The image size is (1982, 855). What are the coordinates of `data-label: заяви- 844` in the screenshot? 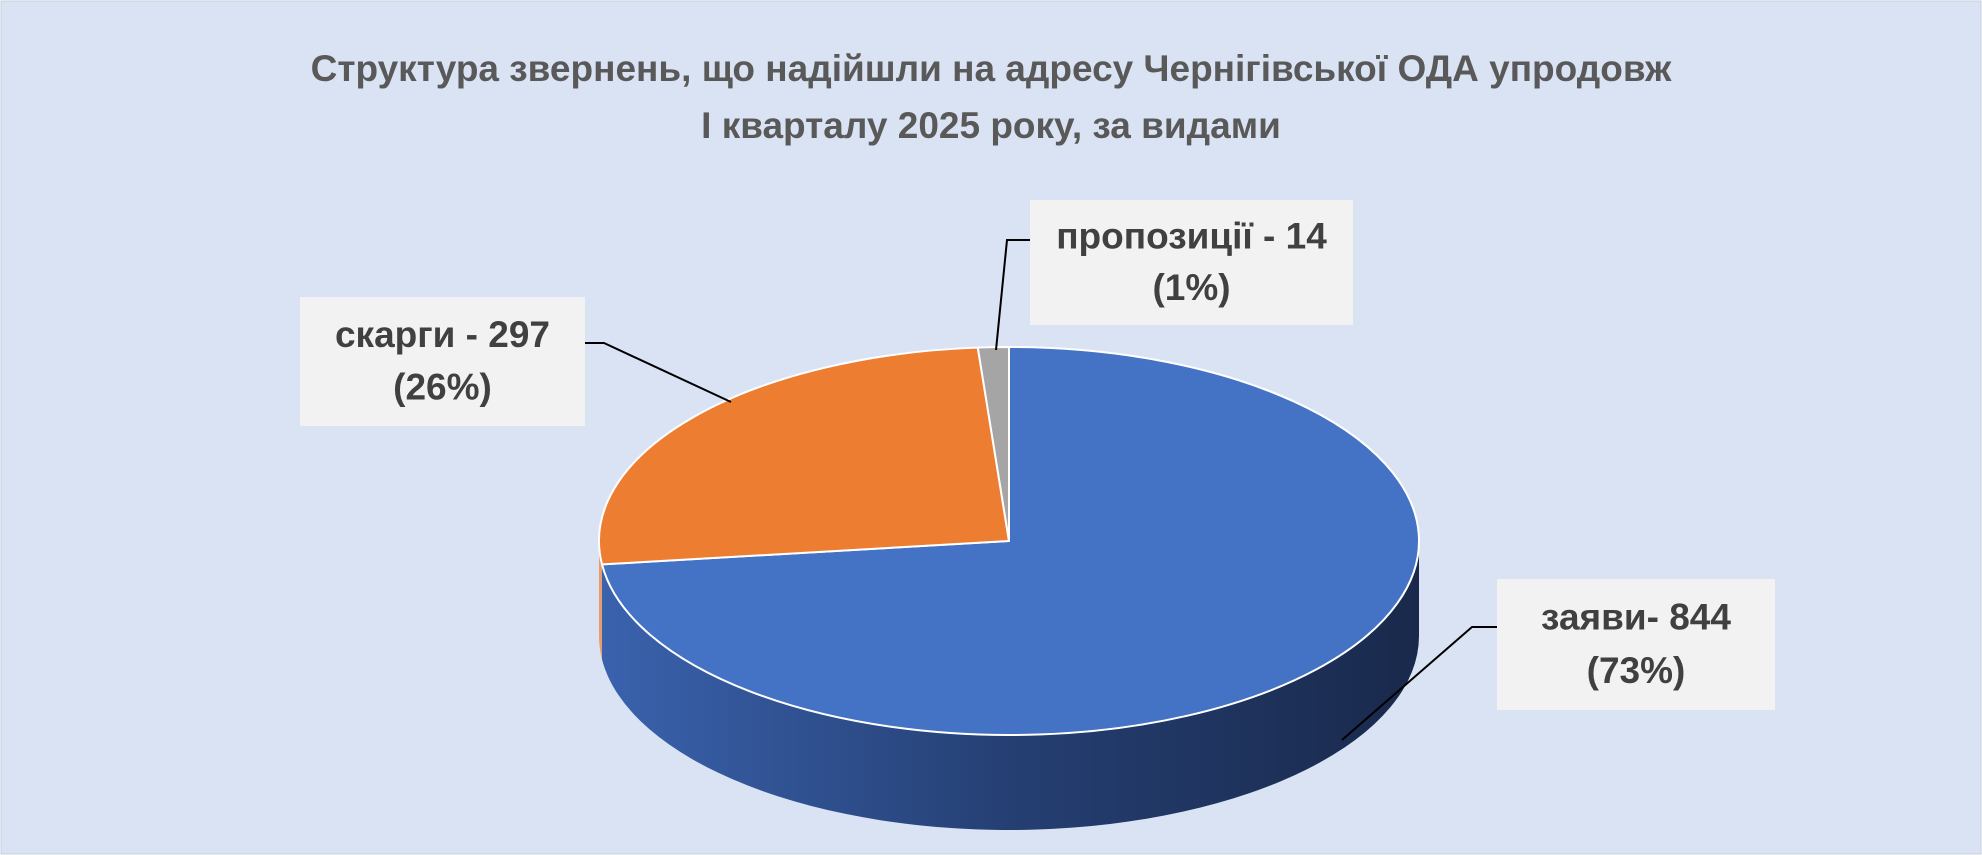 It's located at (1636, 616).